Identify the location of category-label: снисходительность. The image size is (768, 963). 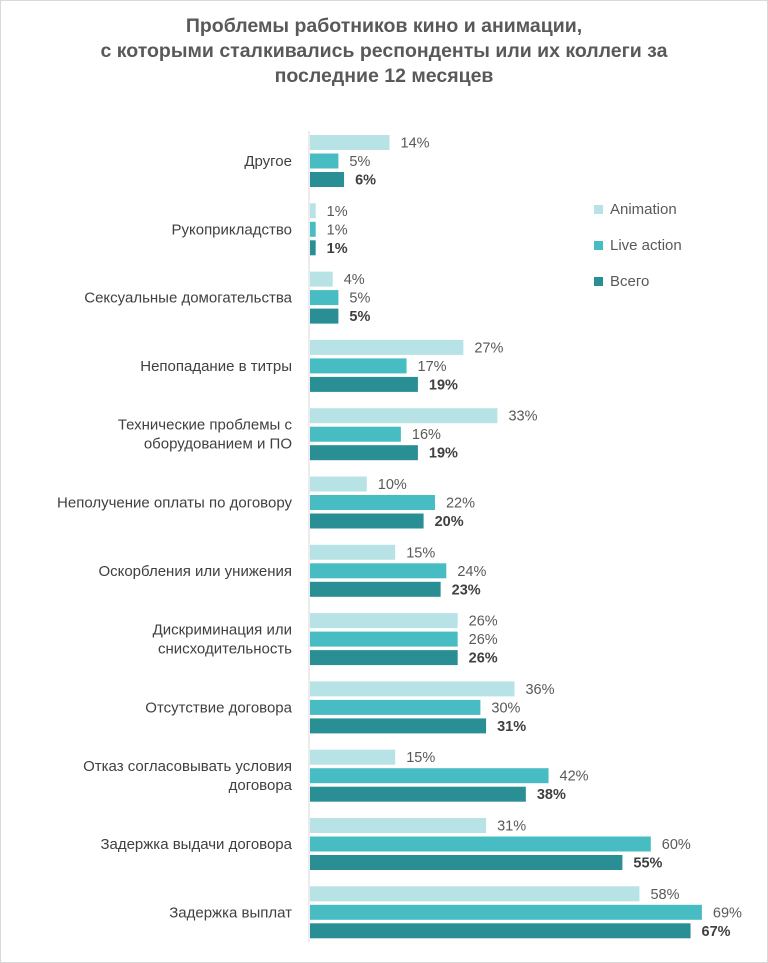
(225, 649).